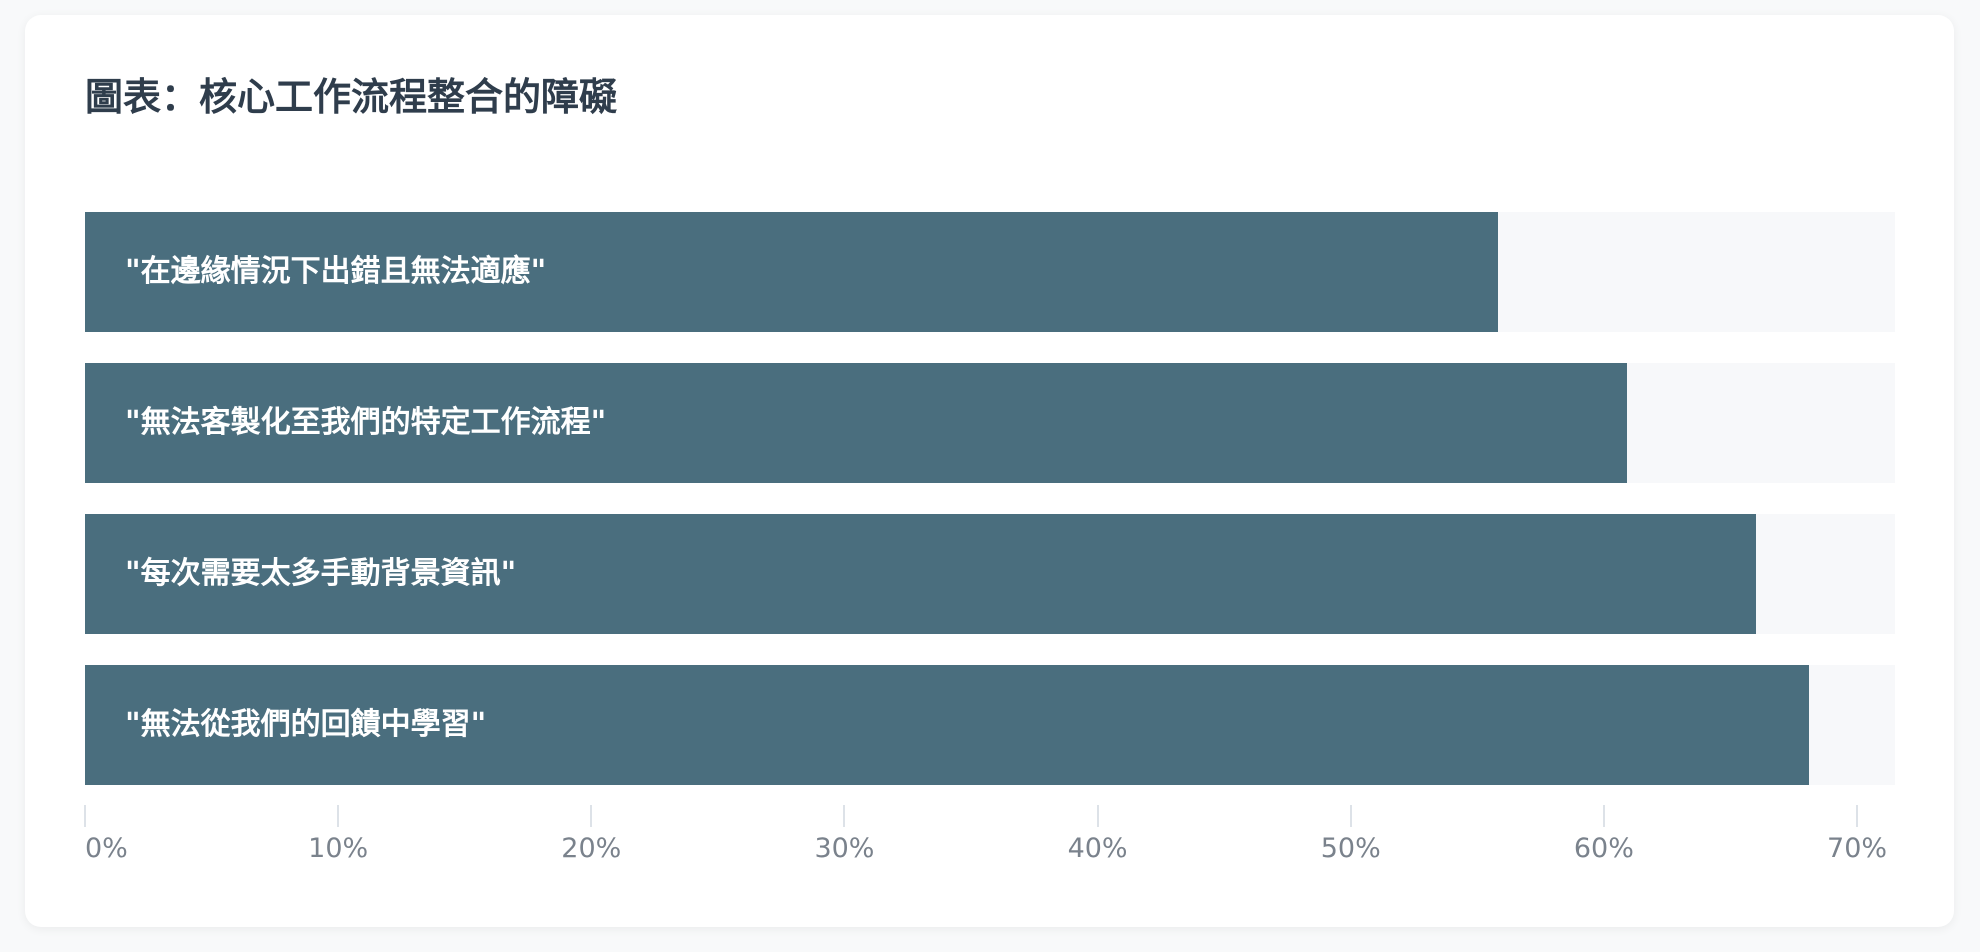  I want to click on bar-row: "每次需要太多手動背景資訊", so click(990, 574).